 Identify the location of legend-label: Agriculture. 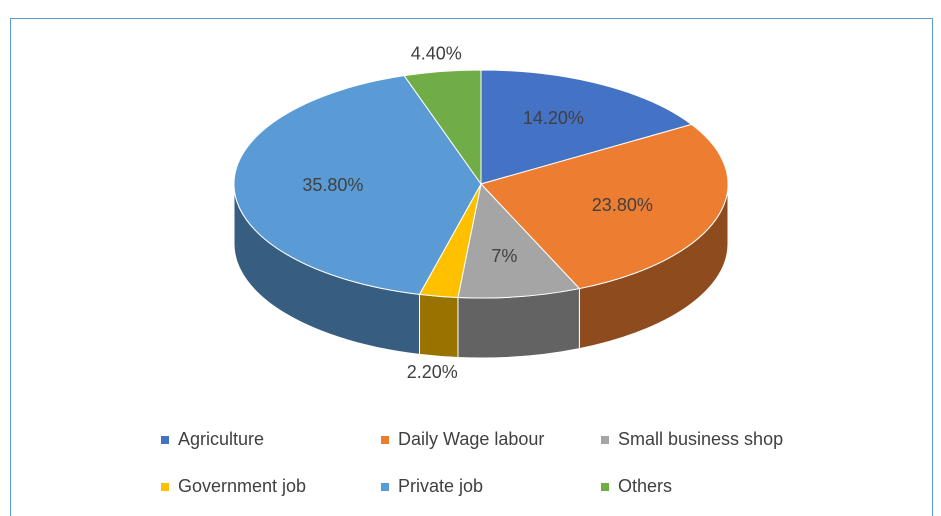
(221, 439).